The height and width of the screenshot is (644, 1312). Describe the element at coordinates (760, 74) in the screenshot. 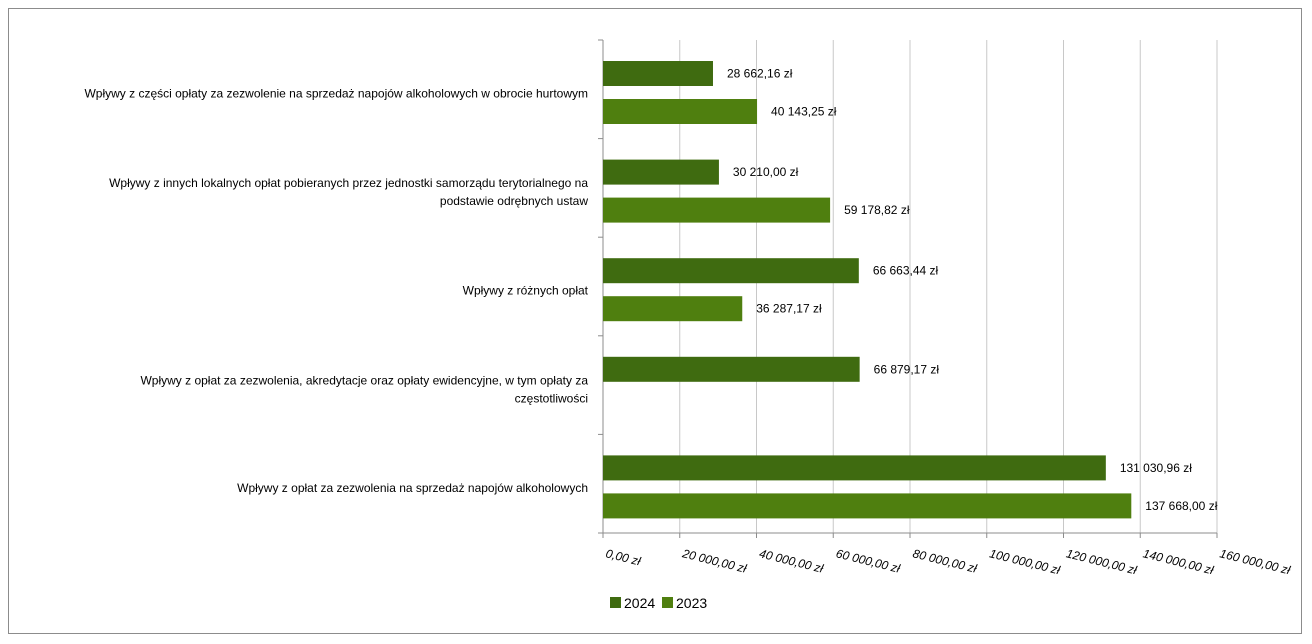

I see `value-label-2024-0: 28 662,16 zł` at that location.